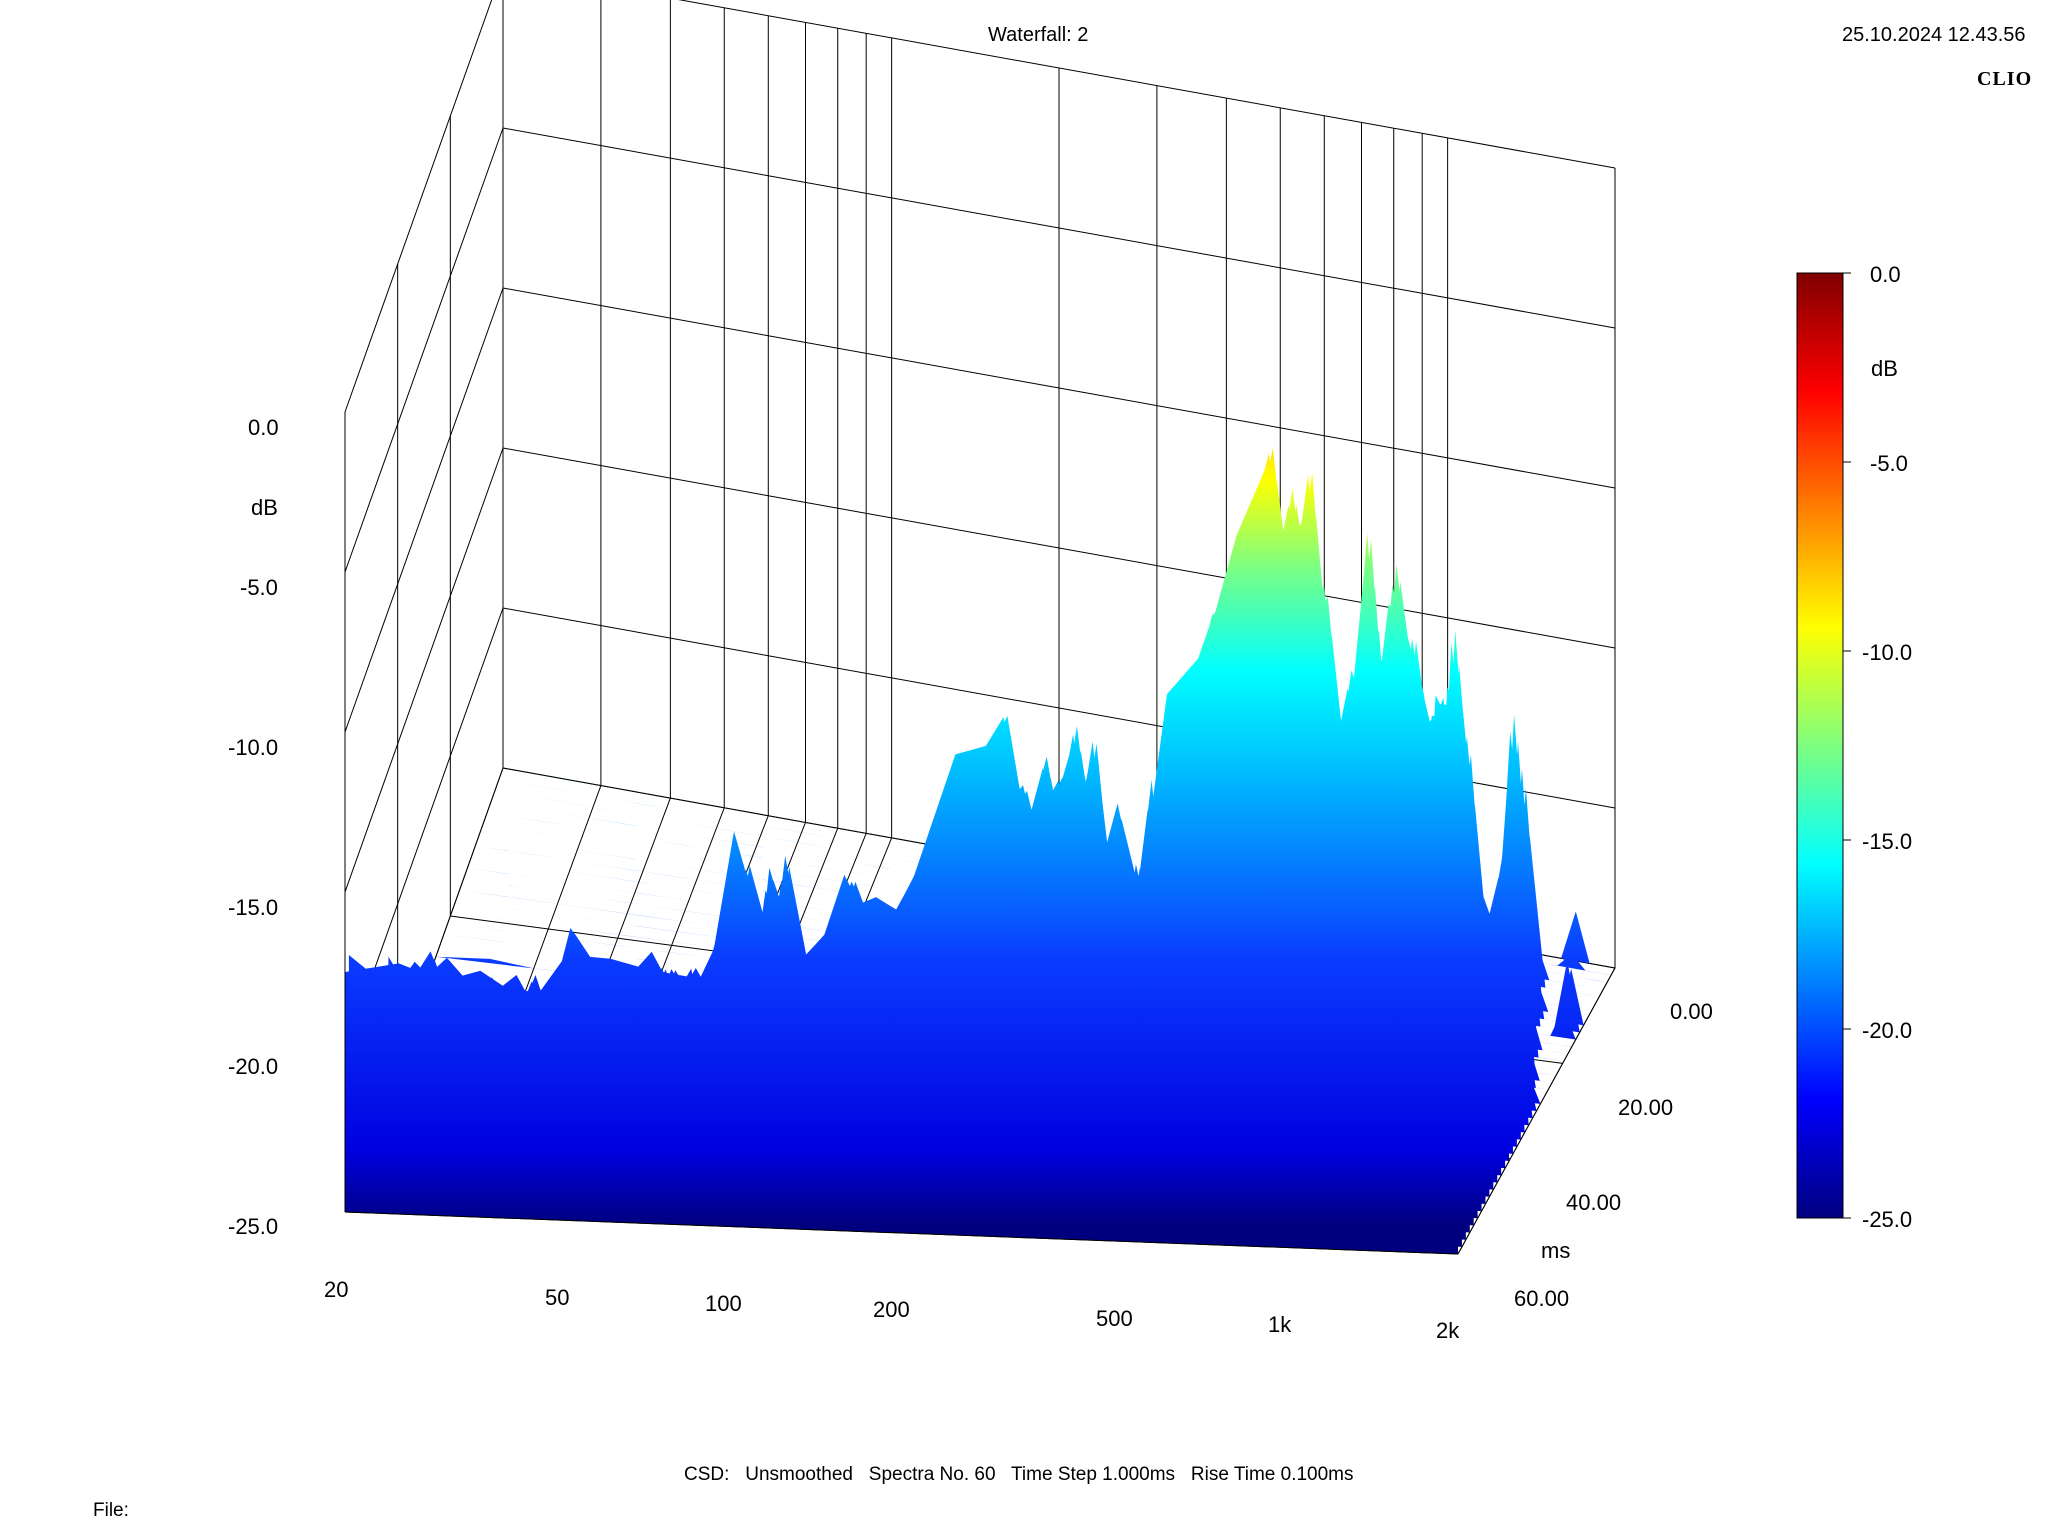 This screenshot has width=2048, height=1536. Describe the element at coordinates (1887, 652) in the screenshot. I see `cbar-tick-2: -10.0` at that location.